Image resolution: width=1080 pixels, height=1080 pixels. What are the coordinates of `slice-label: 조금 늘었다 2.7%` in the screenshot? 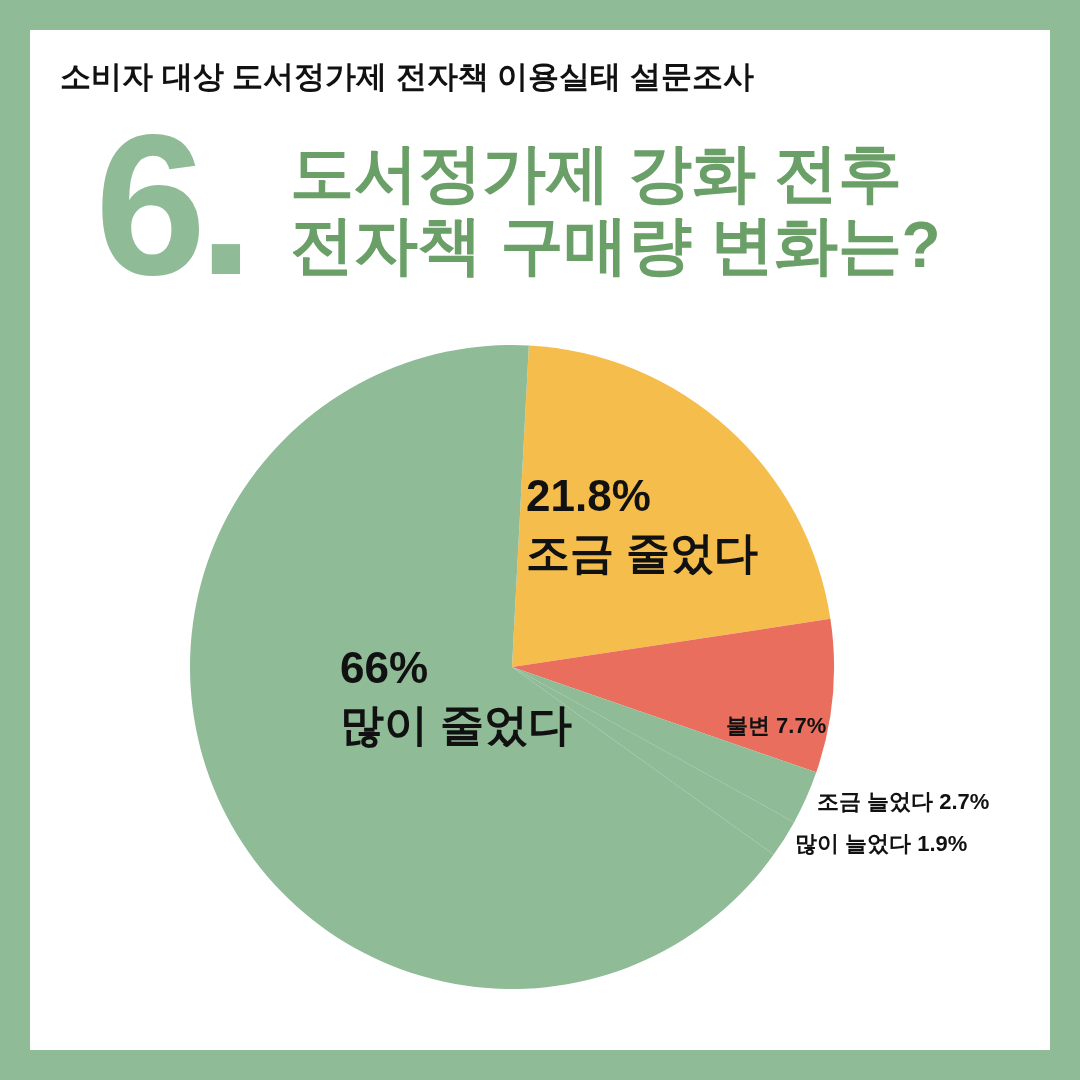 It's located at (903, 801).